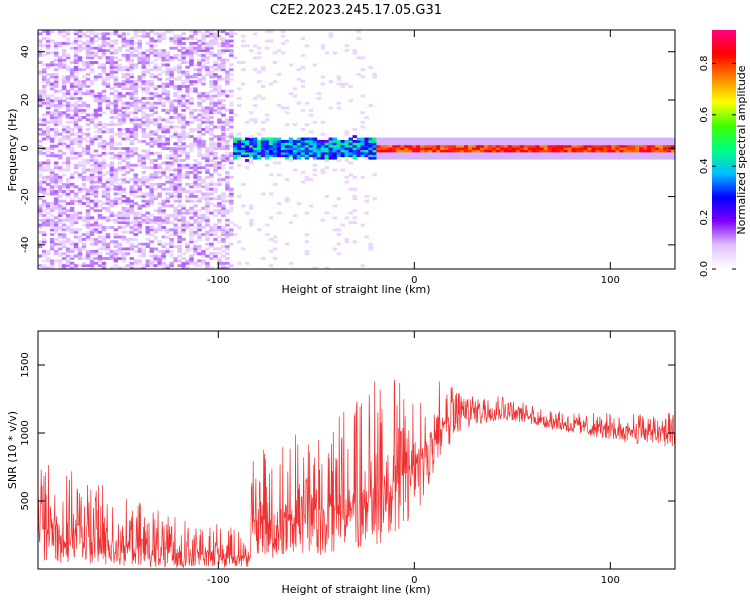 This screenshot has height=600, width=750. What do you see at coordinates (355, 289) in the screenshot?
I see `spectrogram-x-axis-label: Height of straight line (km)` at bounding box center [355, 289].